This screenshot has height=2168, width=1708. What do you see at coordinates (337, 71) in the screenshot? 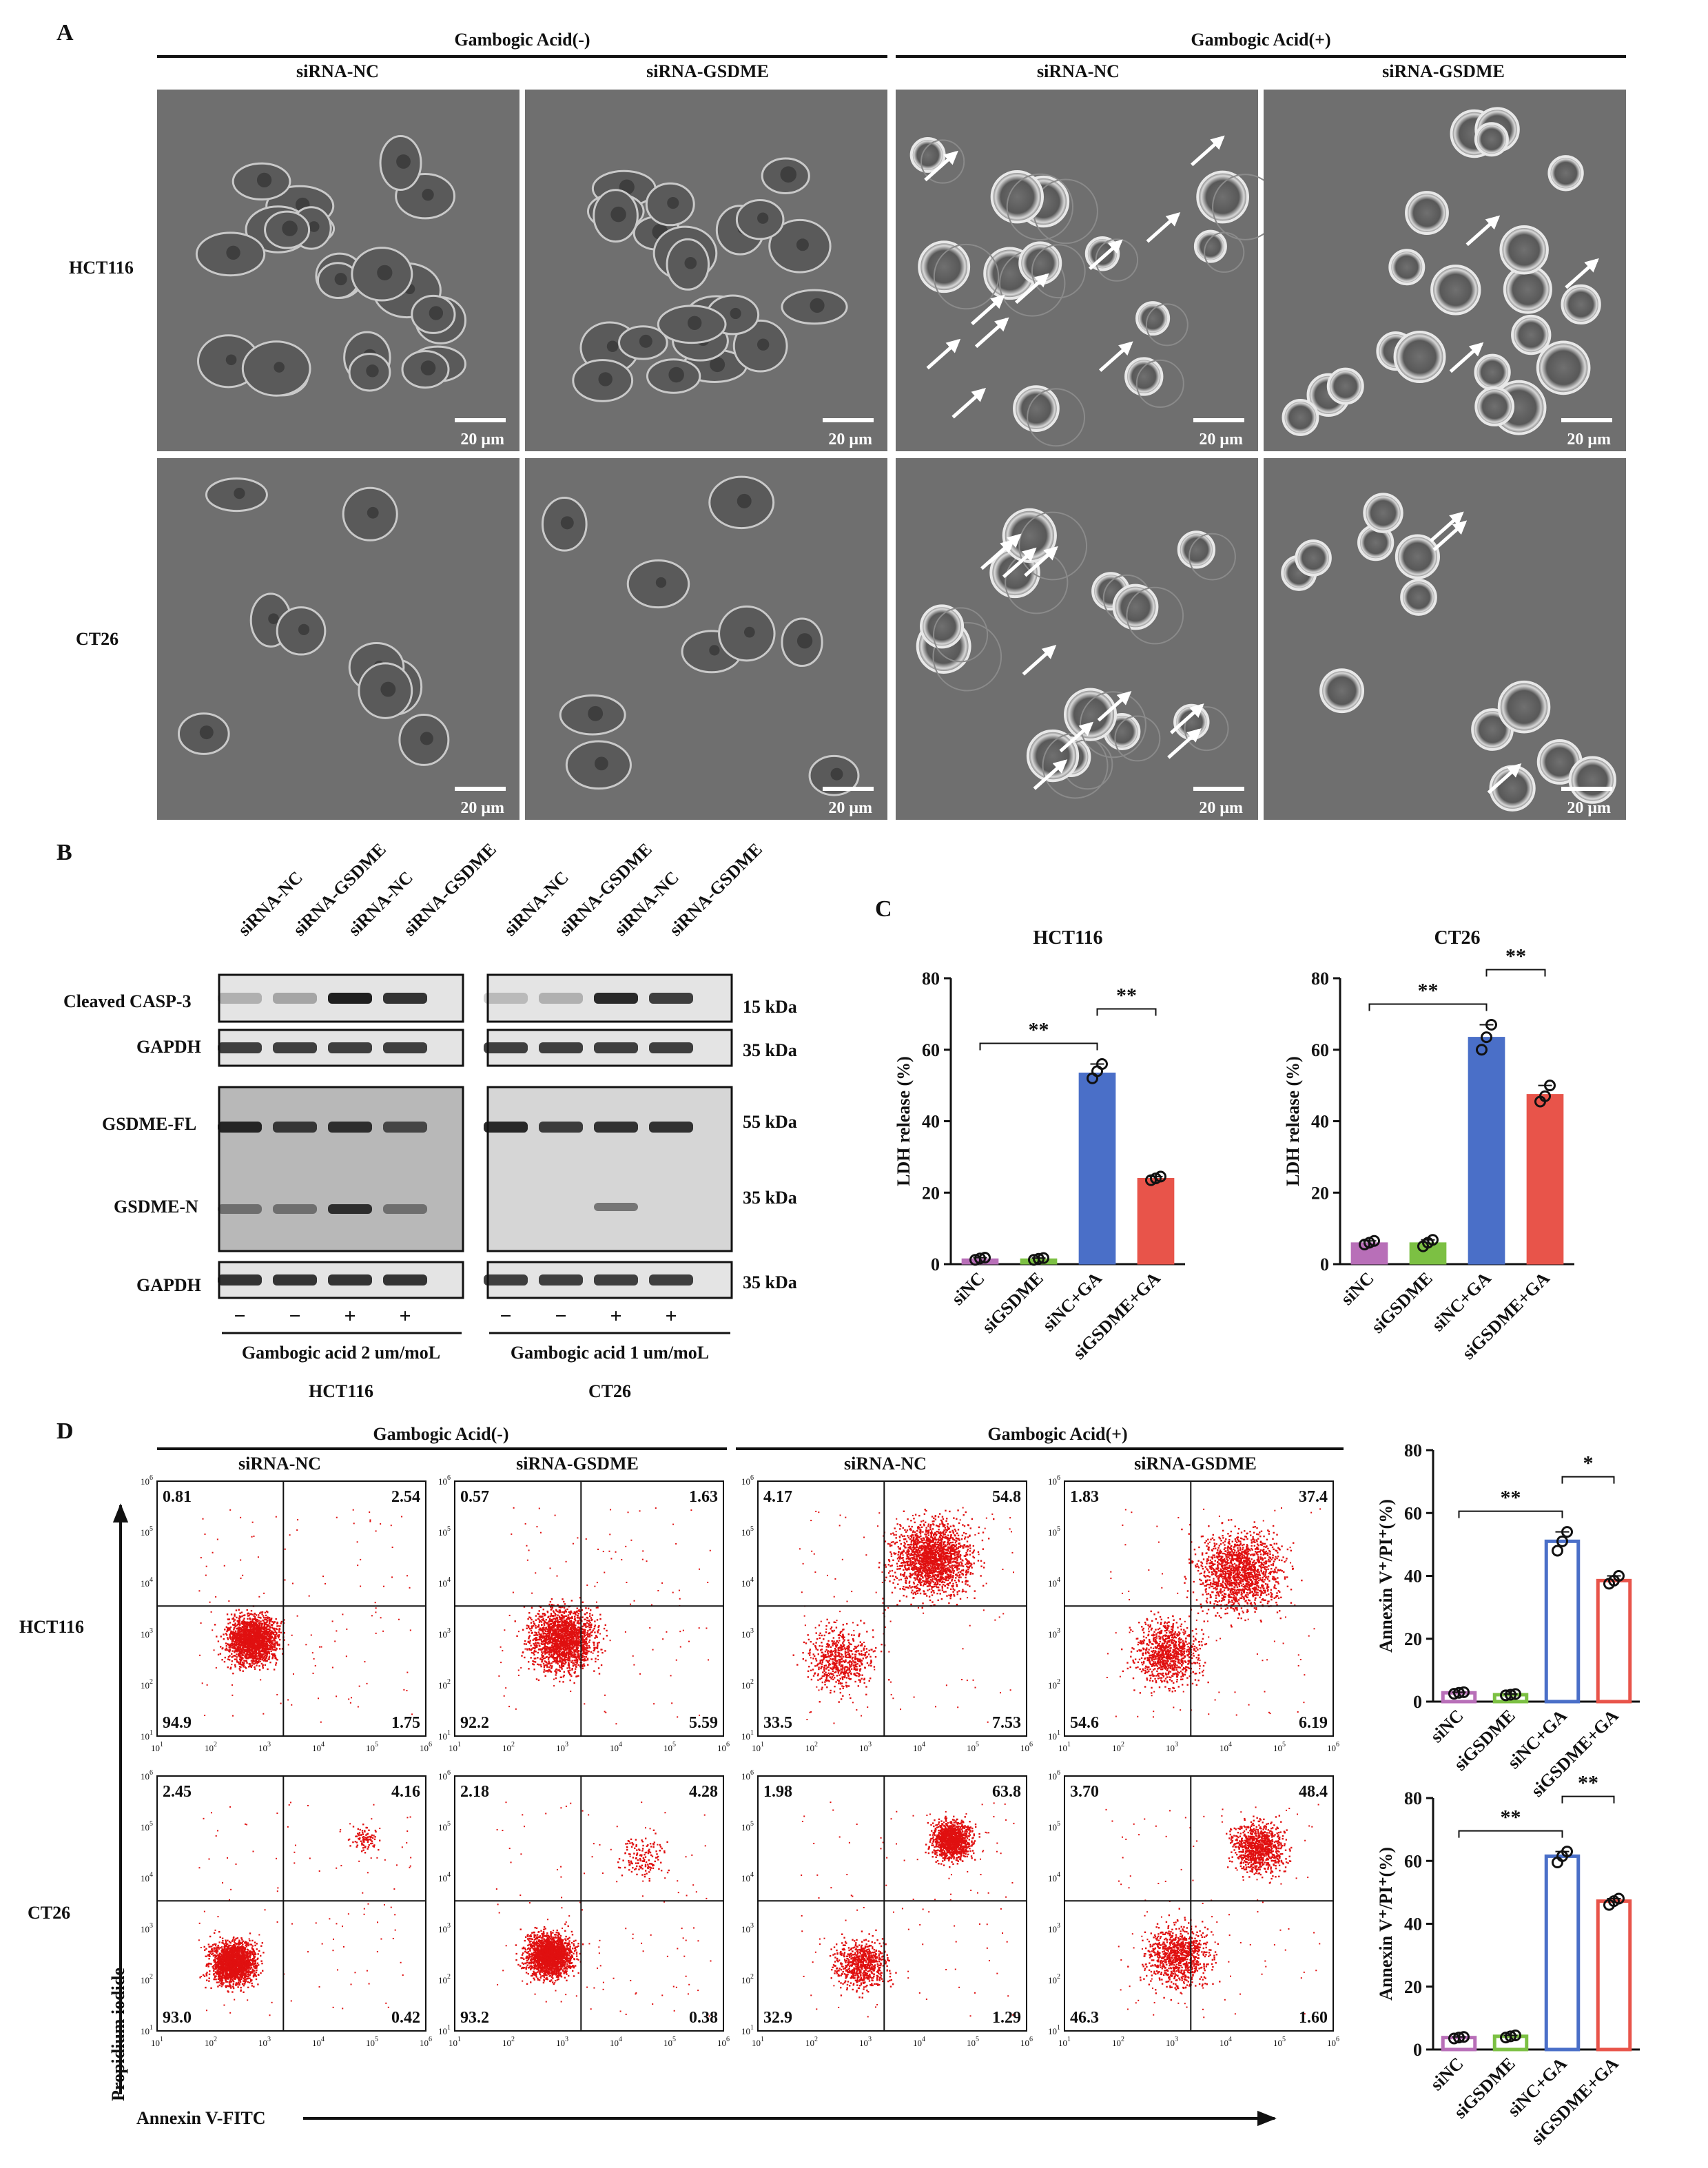
I see `col-label: siRNA-NC` at bounding box center [337, 71].